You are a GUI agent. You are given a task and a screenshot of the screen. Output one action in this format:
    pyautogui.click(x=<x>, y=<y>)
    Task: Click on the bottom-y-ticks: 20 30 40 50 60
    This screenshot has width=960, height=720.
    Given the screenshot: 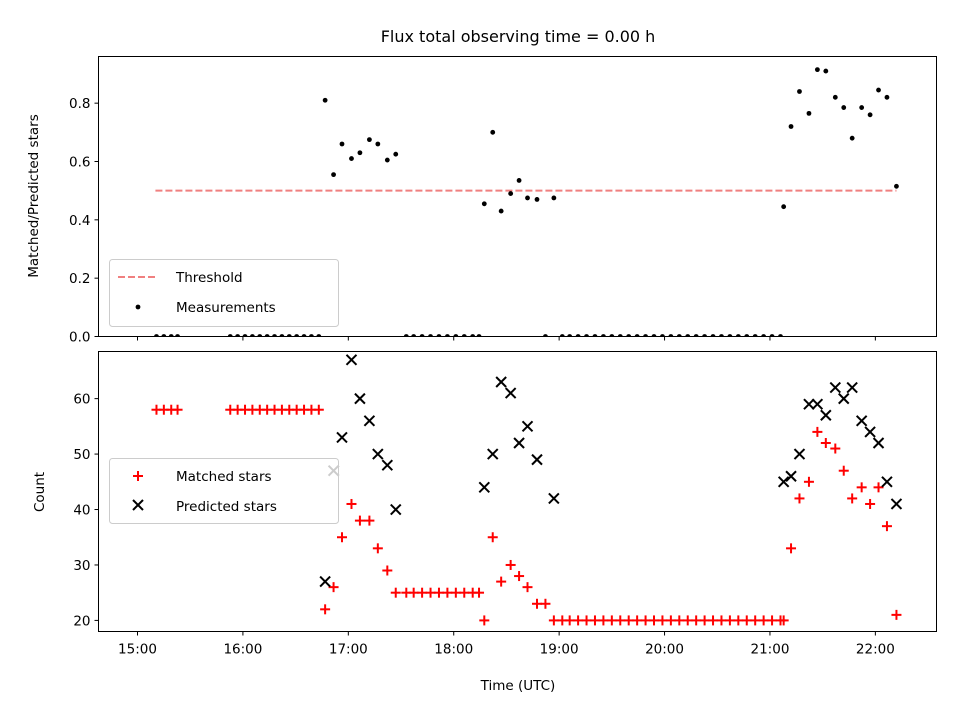 What is the action you would take?
    pyautogui.click(x=86, y=510)
    